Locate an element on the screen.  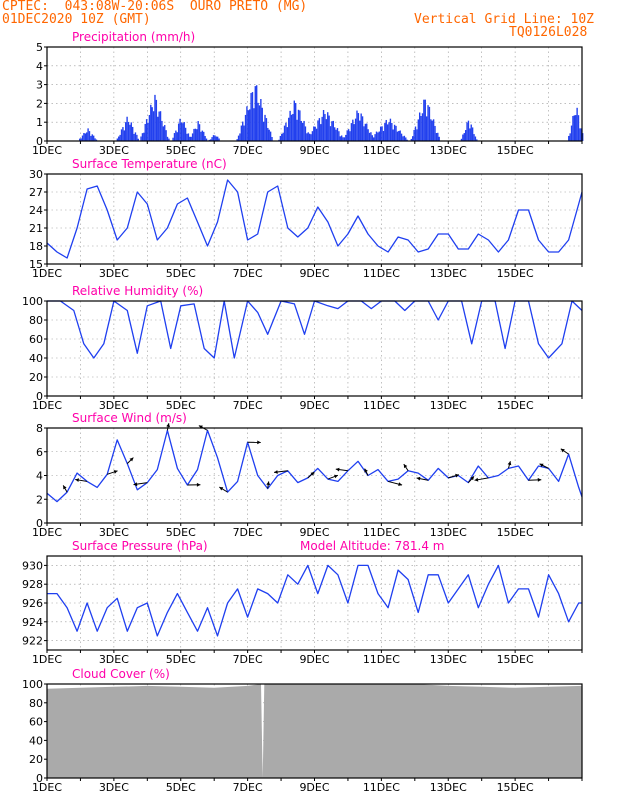
pres-xtick-label: 9DEC is located at coordinates (314, 659).